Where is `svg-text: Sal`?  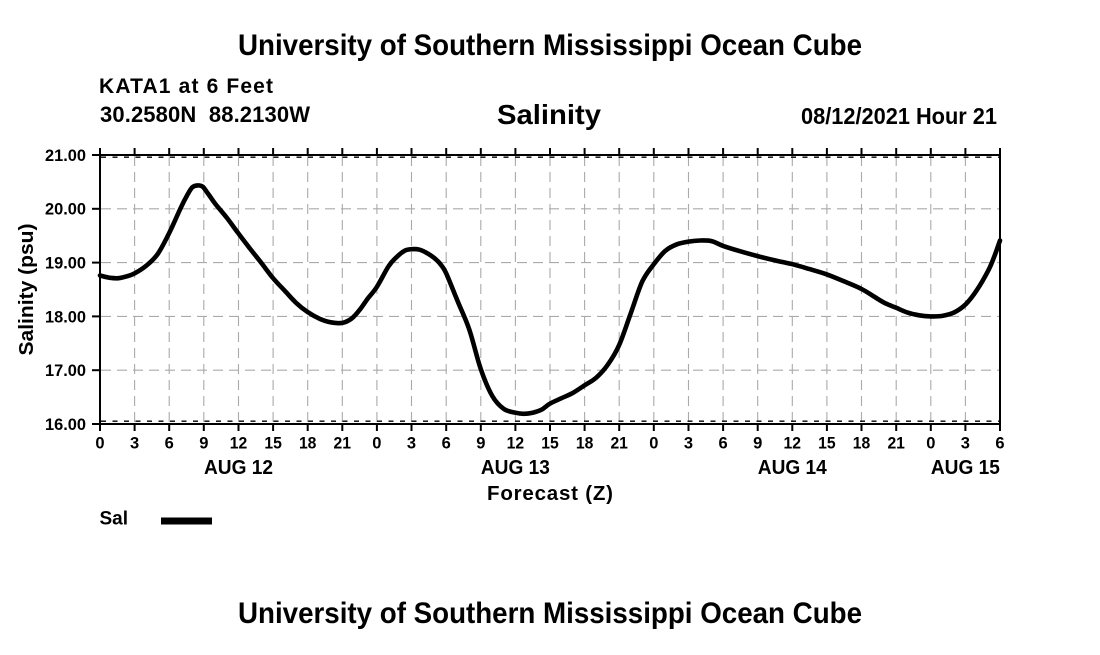
svg-text: Sal is located at coordinates (114, 519).